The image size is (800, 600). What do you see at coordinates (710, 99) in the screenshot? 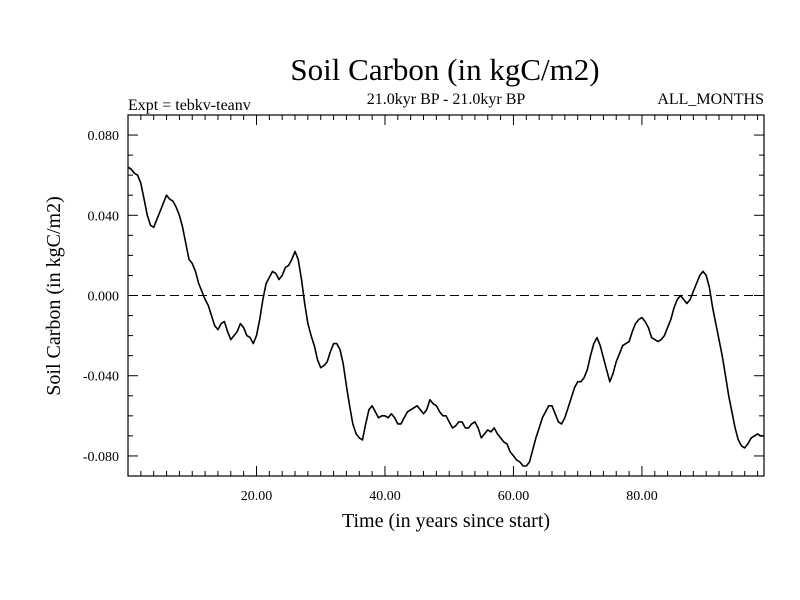
I see `months-label: ALL_MONTHS` at bounding box center [710, 99].